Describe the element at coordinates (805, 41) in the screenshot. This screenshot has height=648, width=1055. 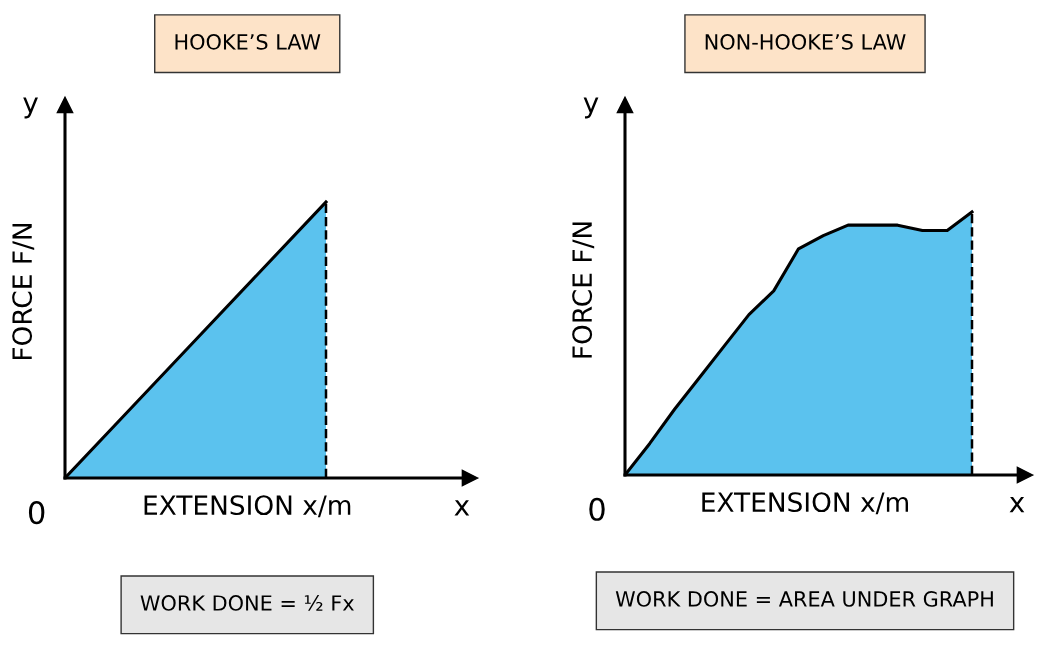
I see `chart-title: NON-HOOKE’S LAW` at that location.